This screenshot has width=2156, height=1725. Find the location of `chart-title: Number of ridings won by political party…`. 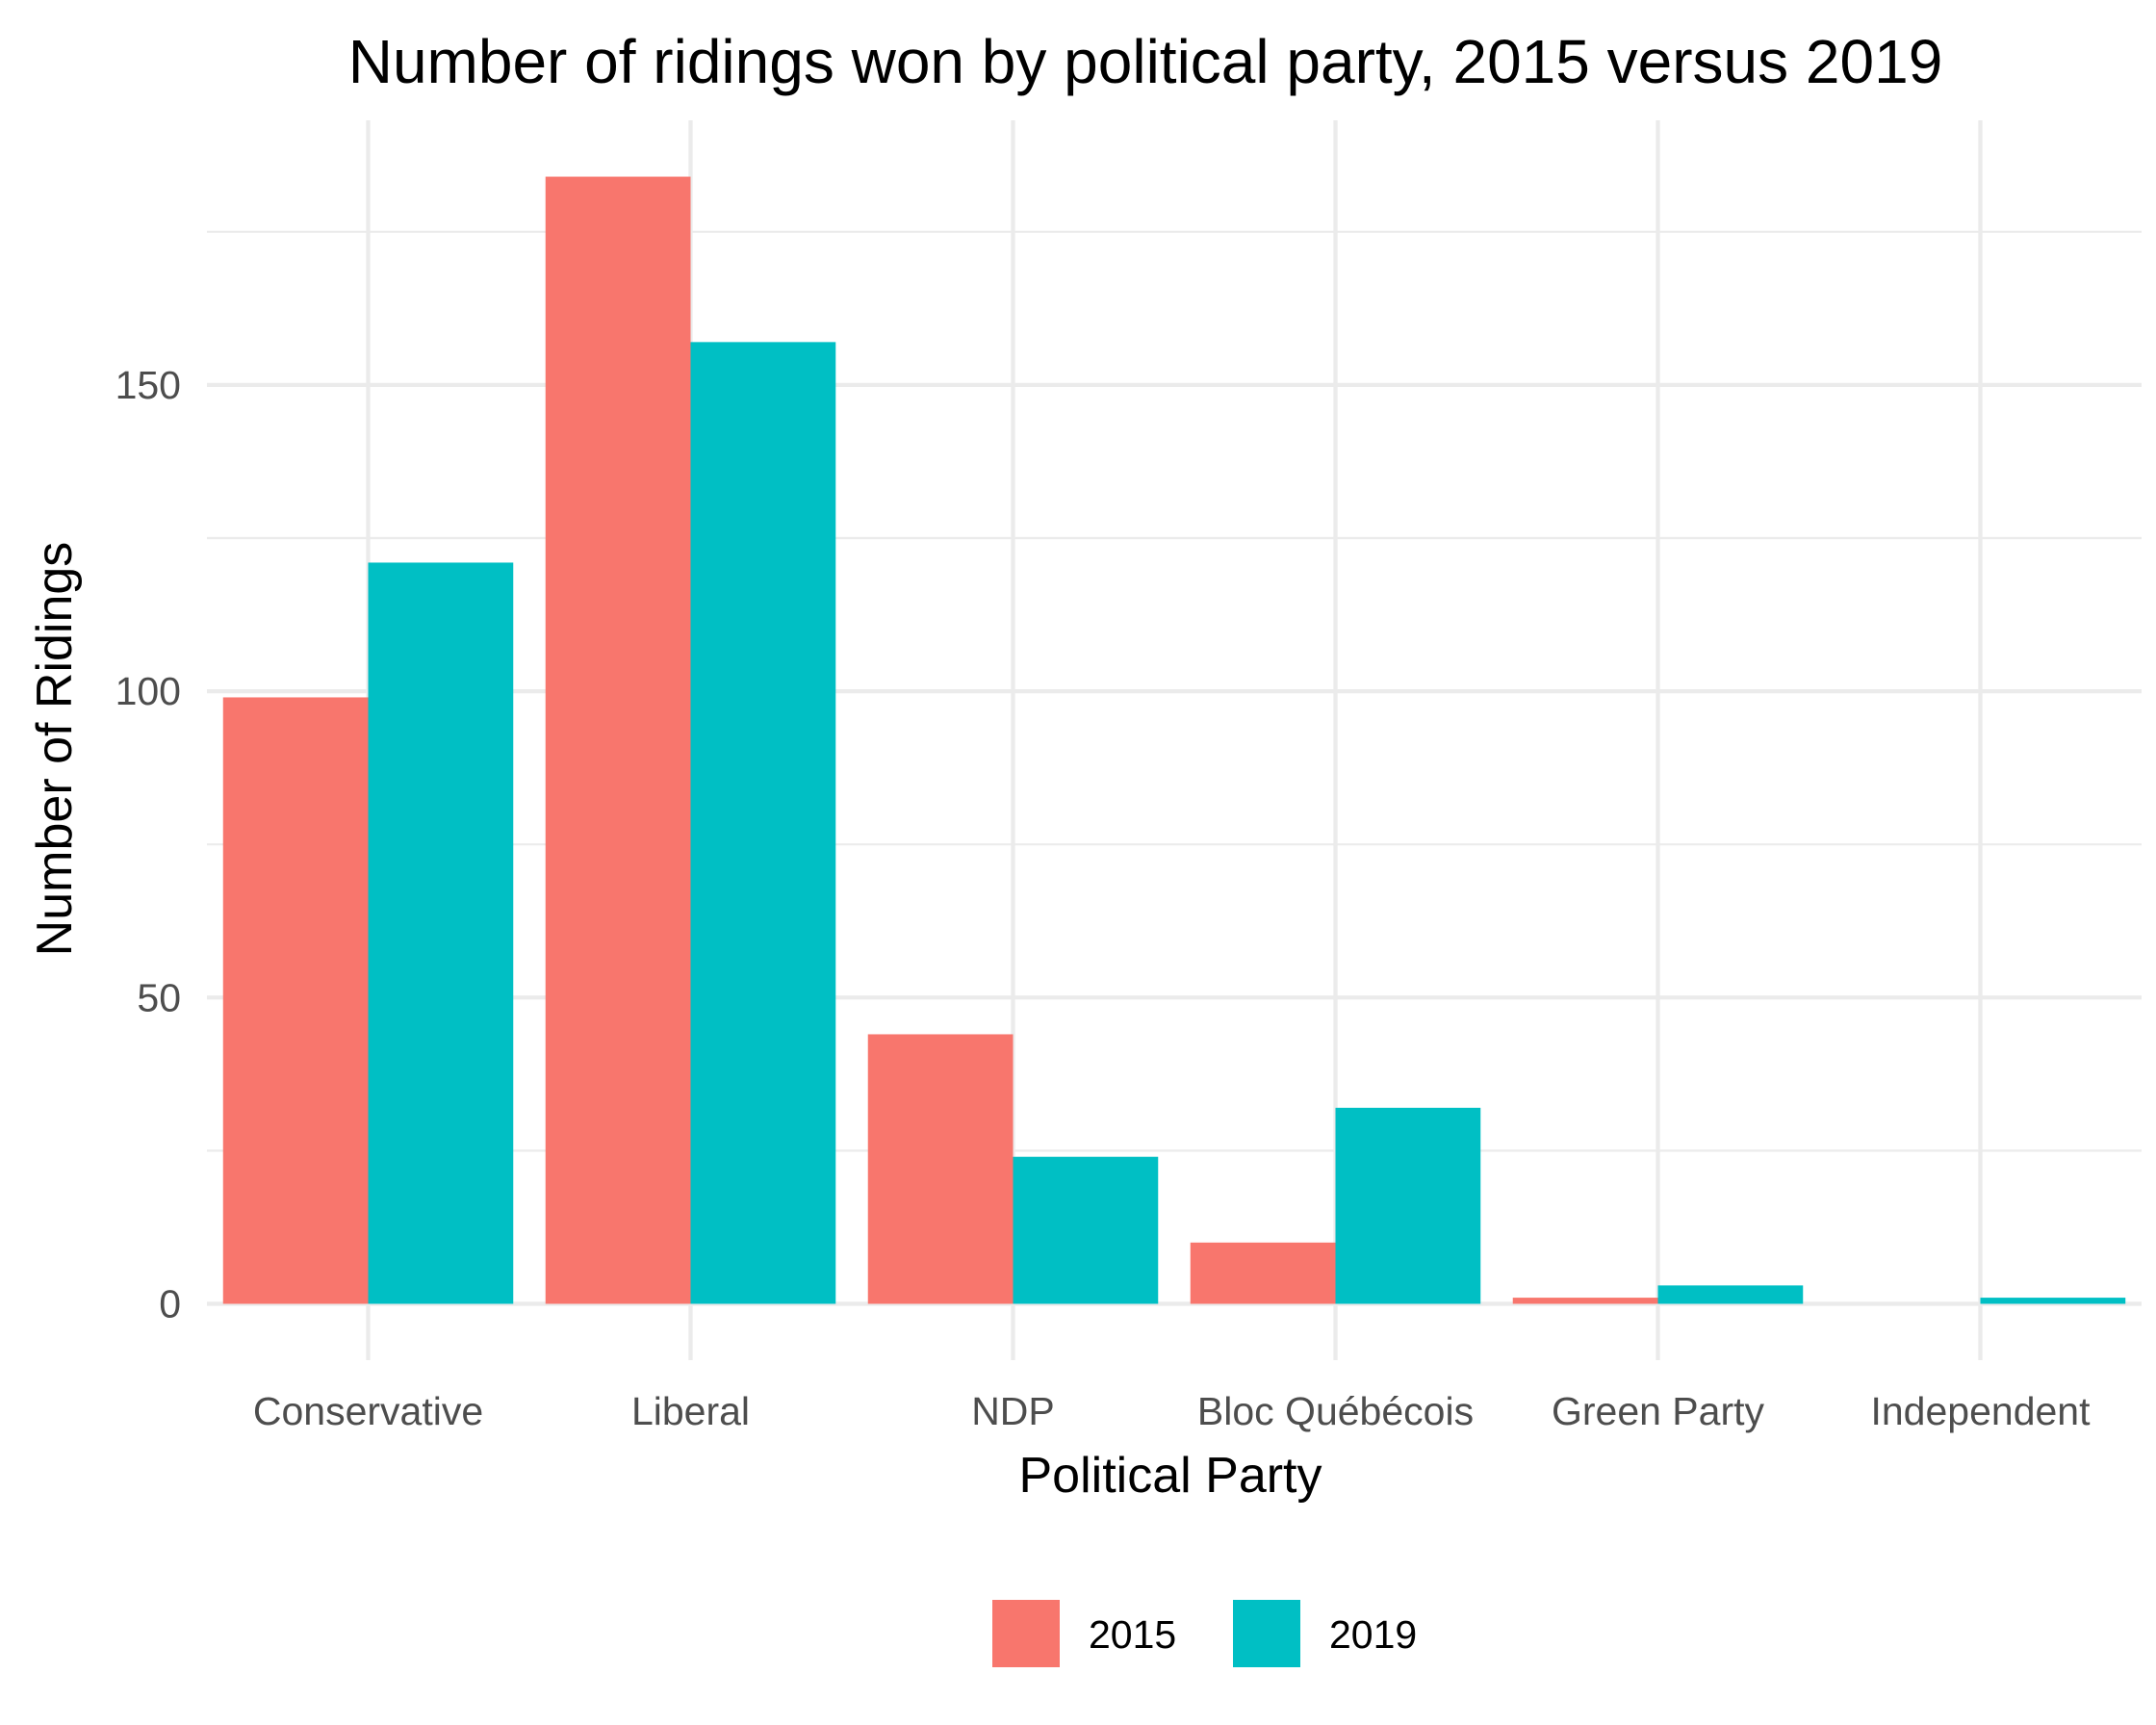

chart-title: Number of ridings won by political party… is located at coordinates (1145, 61).